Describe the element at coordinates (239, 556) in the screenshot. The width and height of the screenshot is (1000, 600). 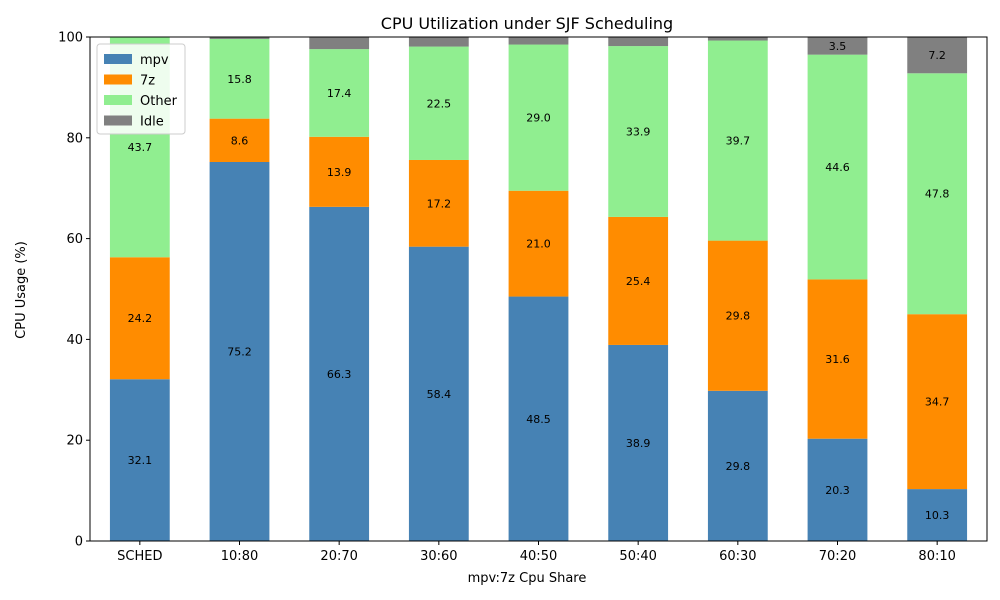
I see `x-tick-label: 10:80` at that location.